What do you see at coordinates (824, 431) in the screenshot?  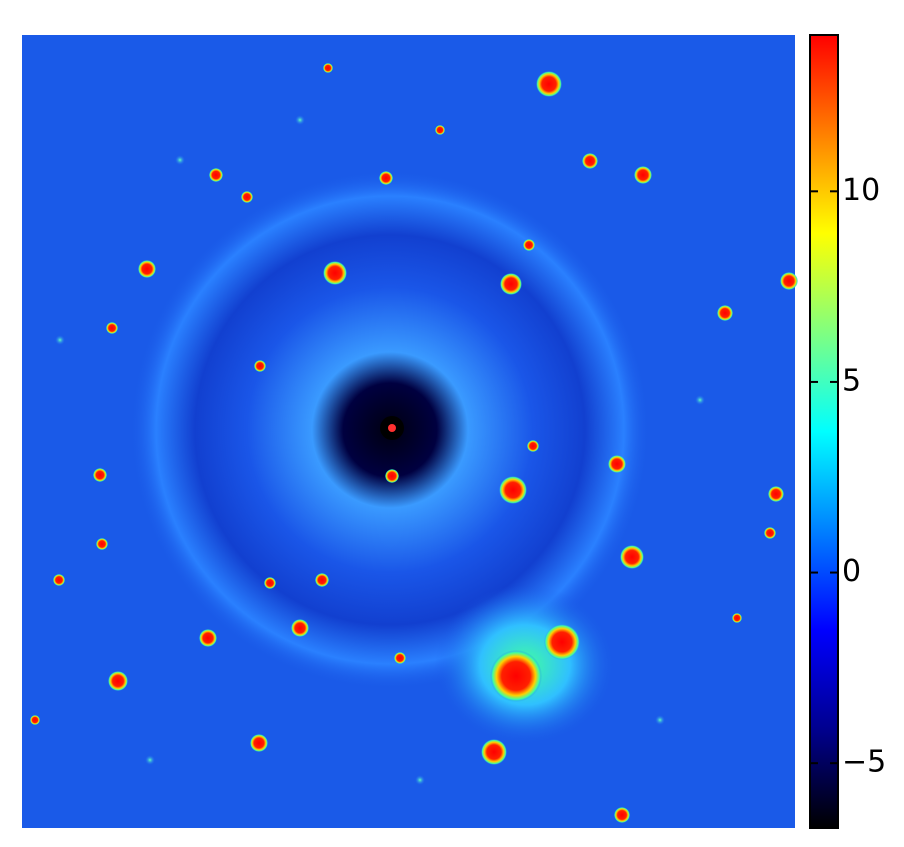 I see `colorbar` at bounding box center [824, 431].